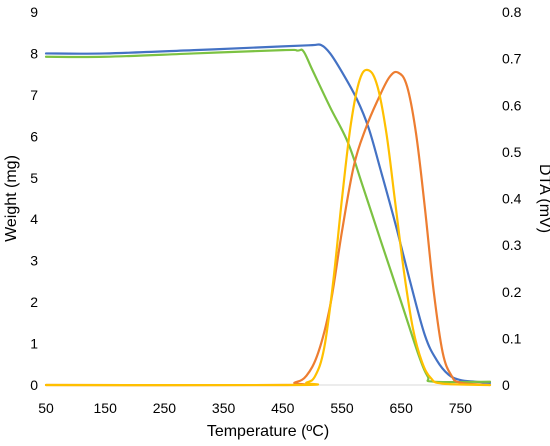  I want to click on y-right-tick-label: 0.1, so click(512, 338).